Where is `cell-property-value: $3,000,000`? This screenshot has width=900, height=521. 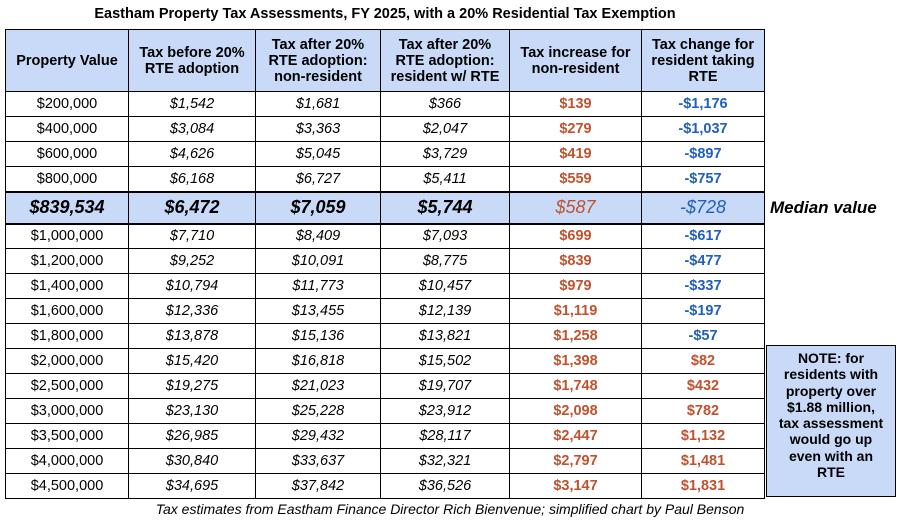
cell-property-value: $3,000,000 is located at coordinates (67, 411).